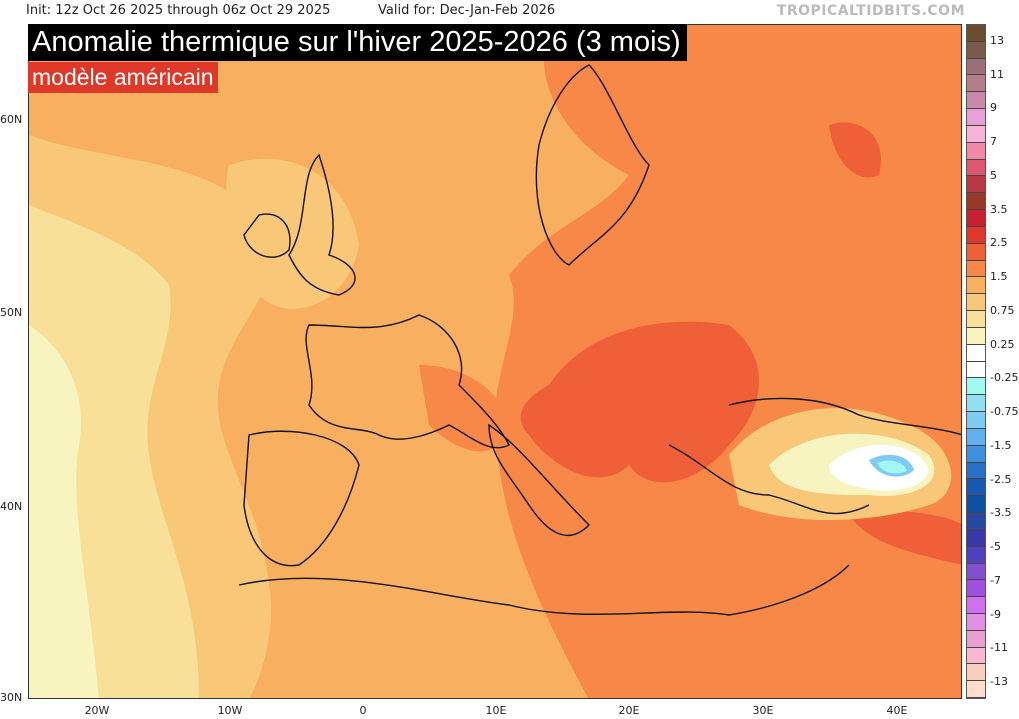 Image resolution: width=1019 pixels, height=719 pixels. I want to click on colorbar-label: -0.75, so click(1004, 412).